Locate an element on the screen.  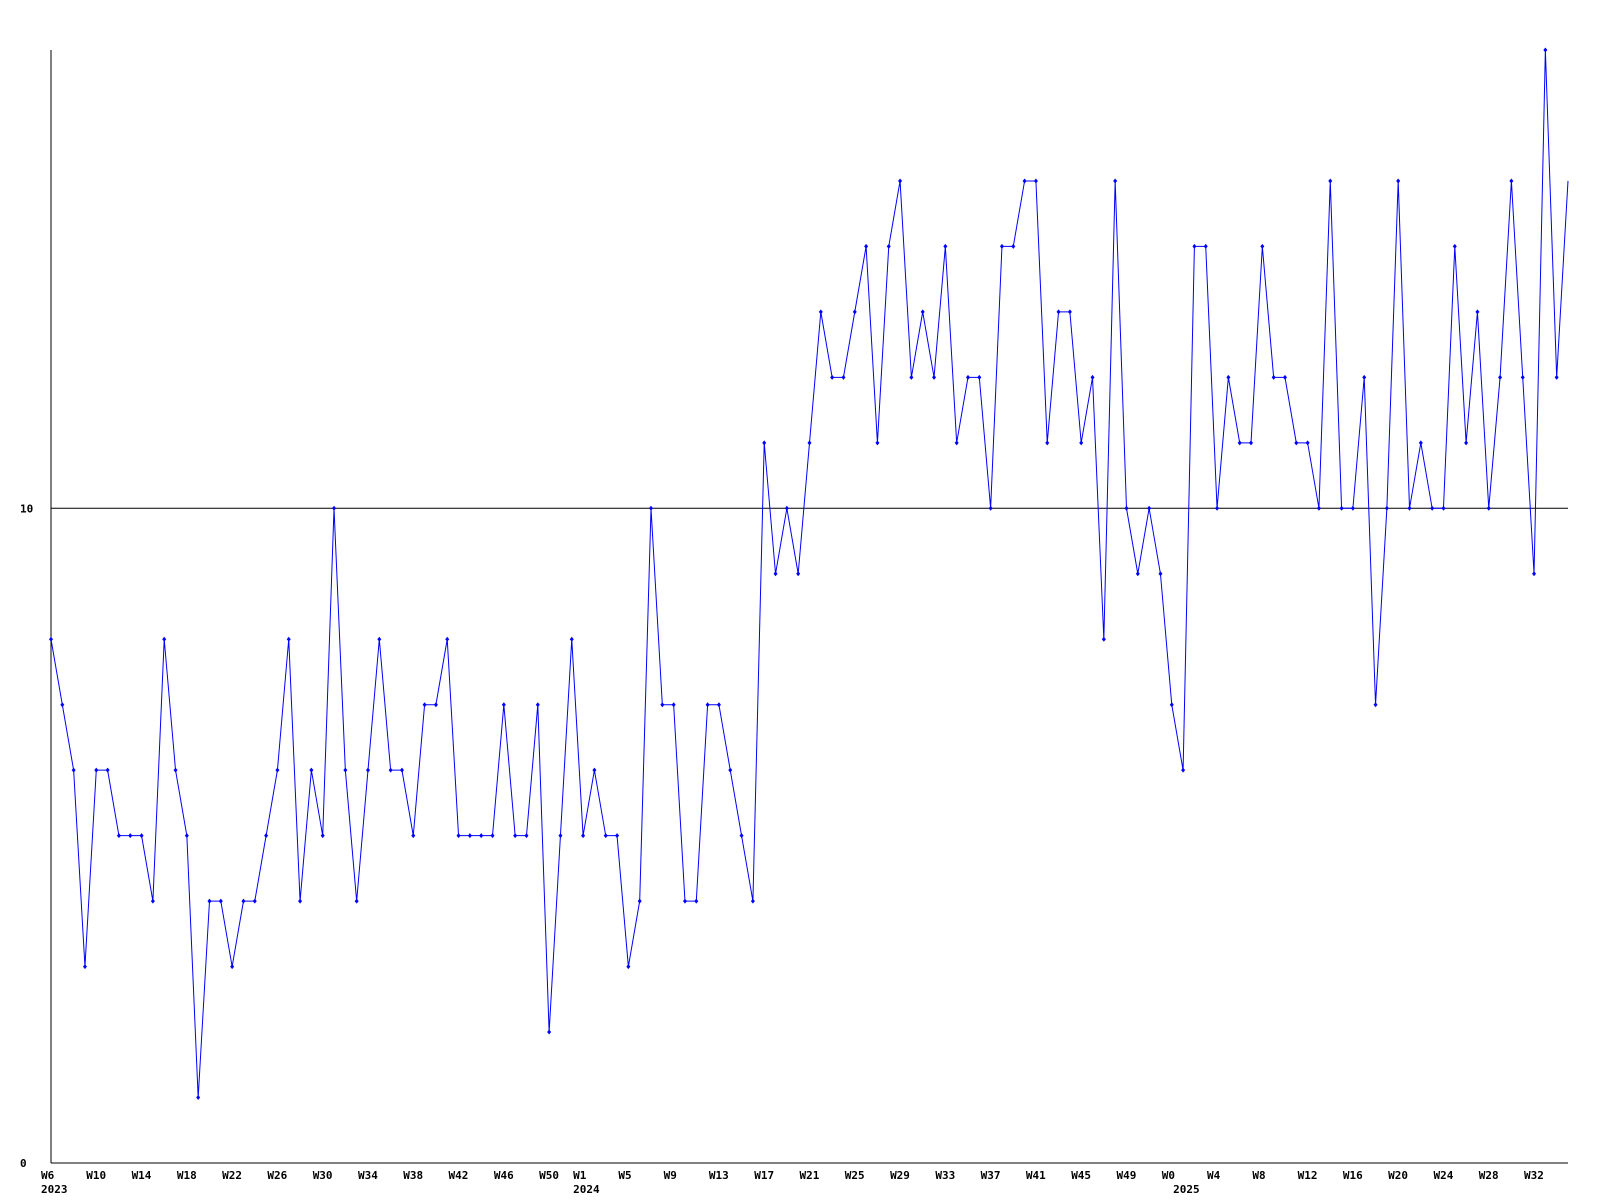
x-tick-label: W14 is located at coordinates (142, 1175).